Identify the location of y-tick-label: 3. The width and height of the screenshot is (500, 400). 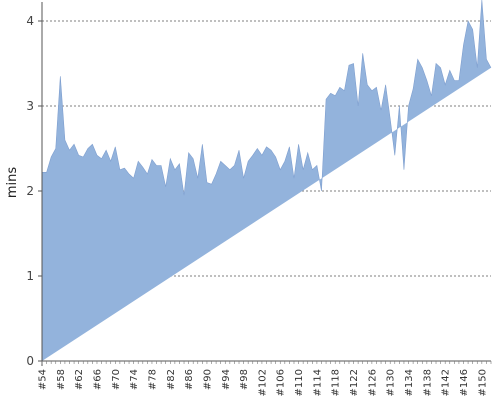
(30, 106).